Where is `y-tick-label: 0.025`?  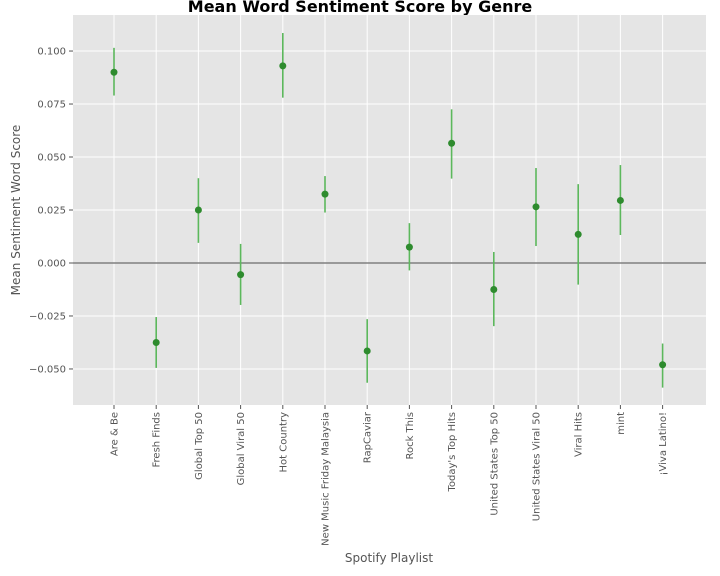 y-tick-label: 0.025 is located at coordinates (51, 211).